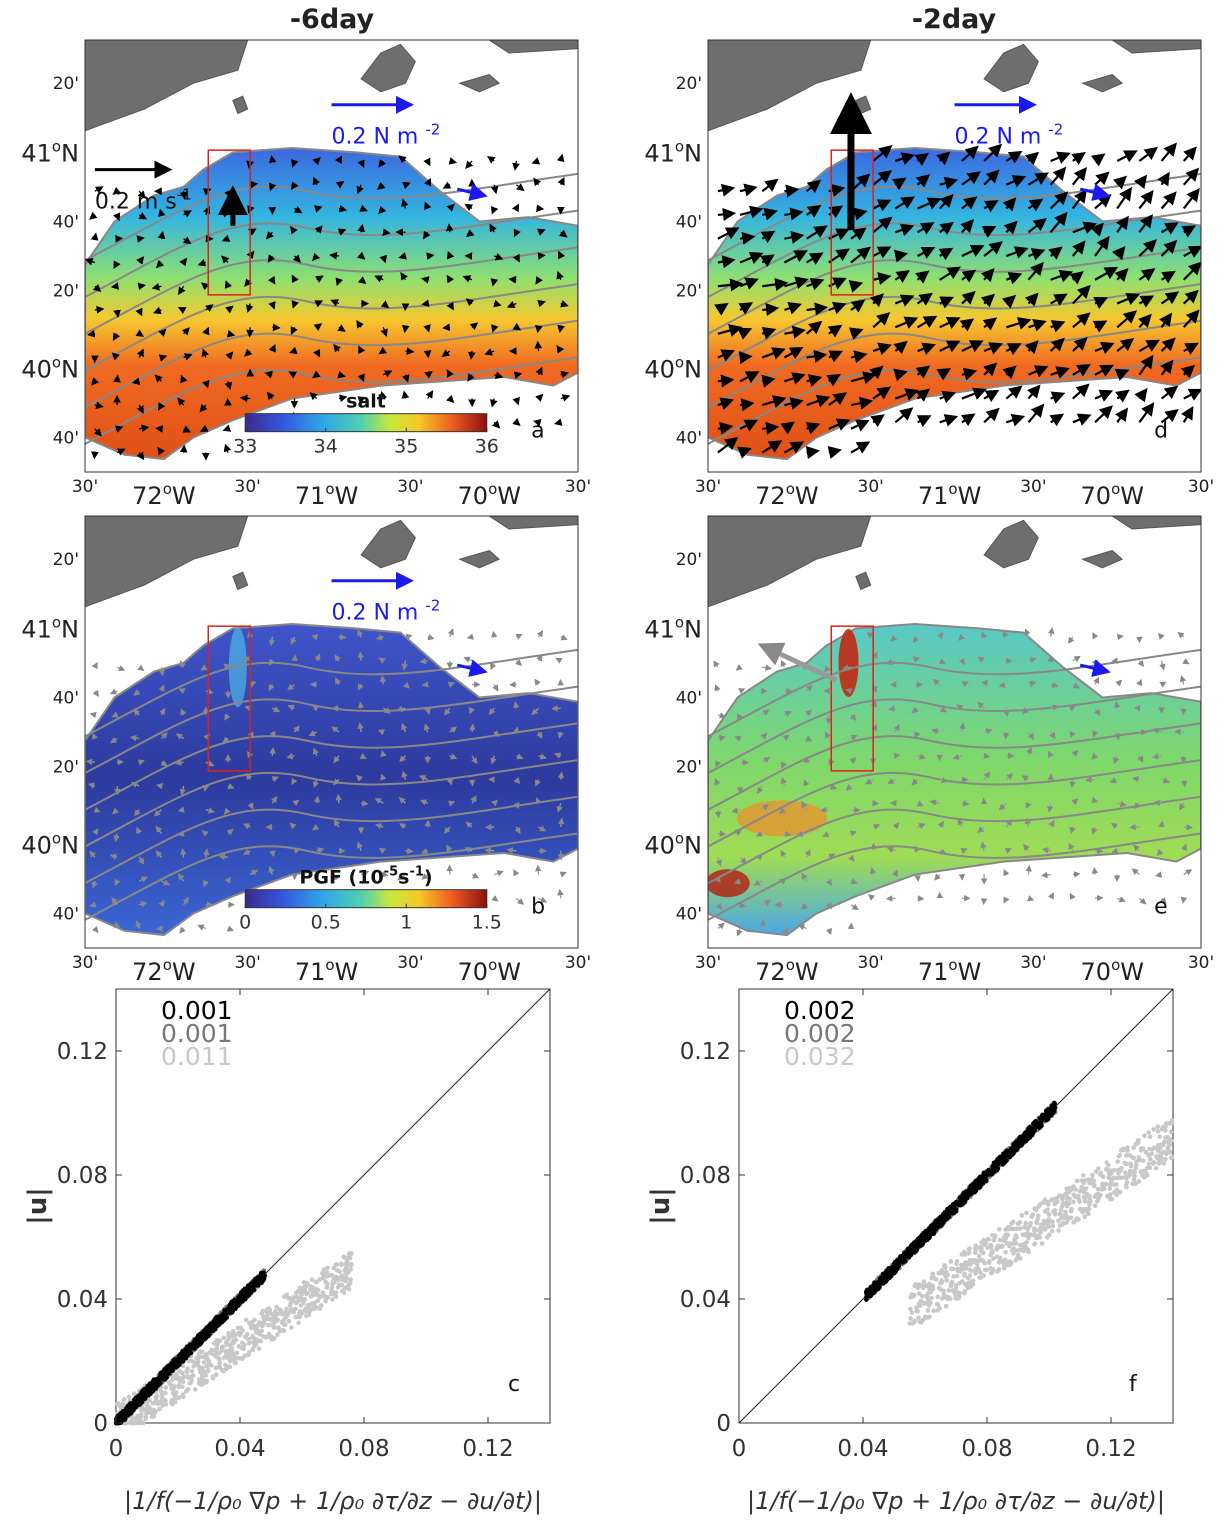  Describe the element at coordinates (673, 368) in the screenshot. I see `lat-tick-label: 40oN` at that location.